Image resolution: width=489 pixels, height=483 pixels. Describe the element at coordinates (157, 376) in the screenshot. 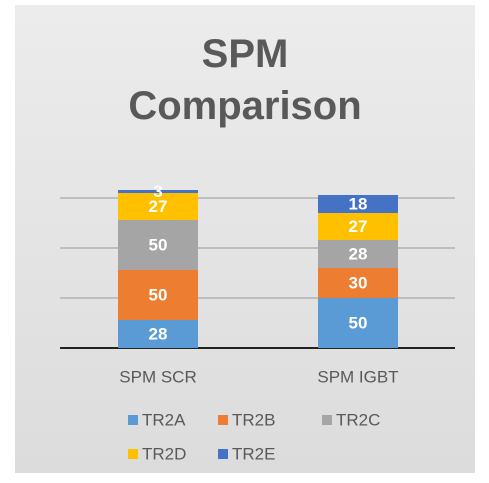

I see `x-tick-label: SPM SCR` at that location.